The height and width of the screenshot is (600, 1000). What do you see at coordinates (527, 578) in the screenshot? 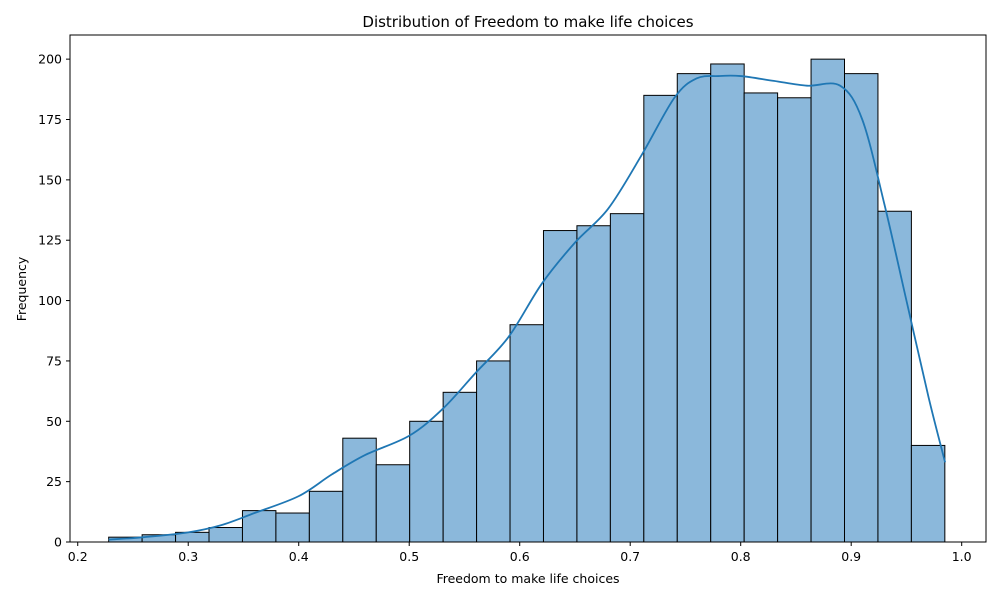
I see `x-axis-label: Freedom to make life choices` at bounding box center [527, 578].